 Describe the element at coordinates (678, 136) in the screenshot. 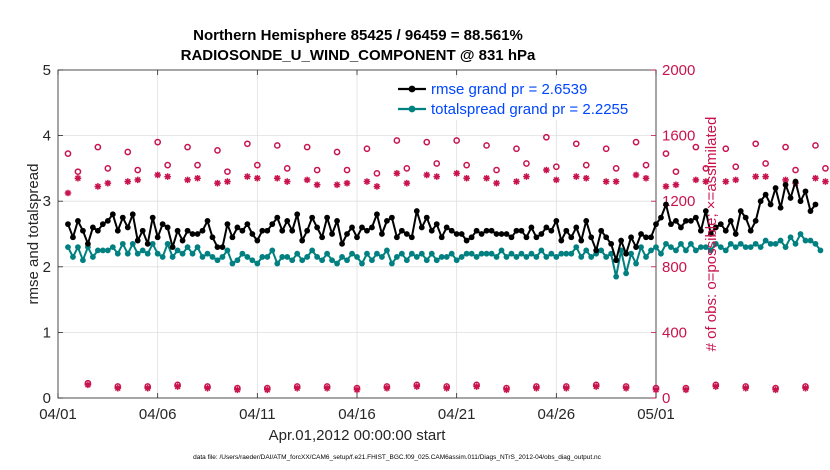

I see `y-tick-label-right: 1600` at that location.